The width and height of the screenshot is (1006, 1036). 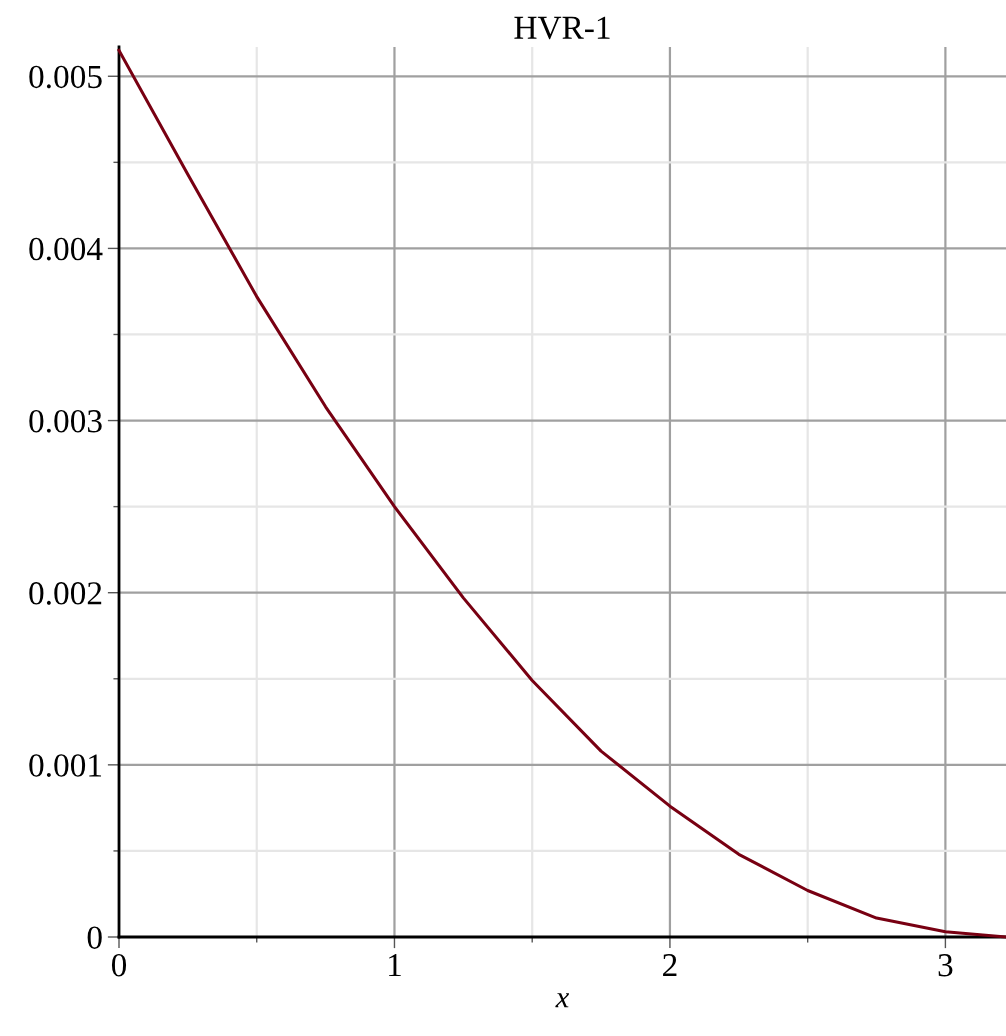 What do you see at coordinates (562, 1000) in the screenshot?
I see `x-axis-title: x` at bounding box center [562, 1000].